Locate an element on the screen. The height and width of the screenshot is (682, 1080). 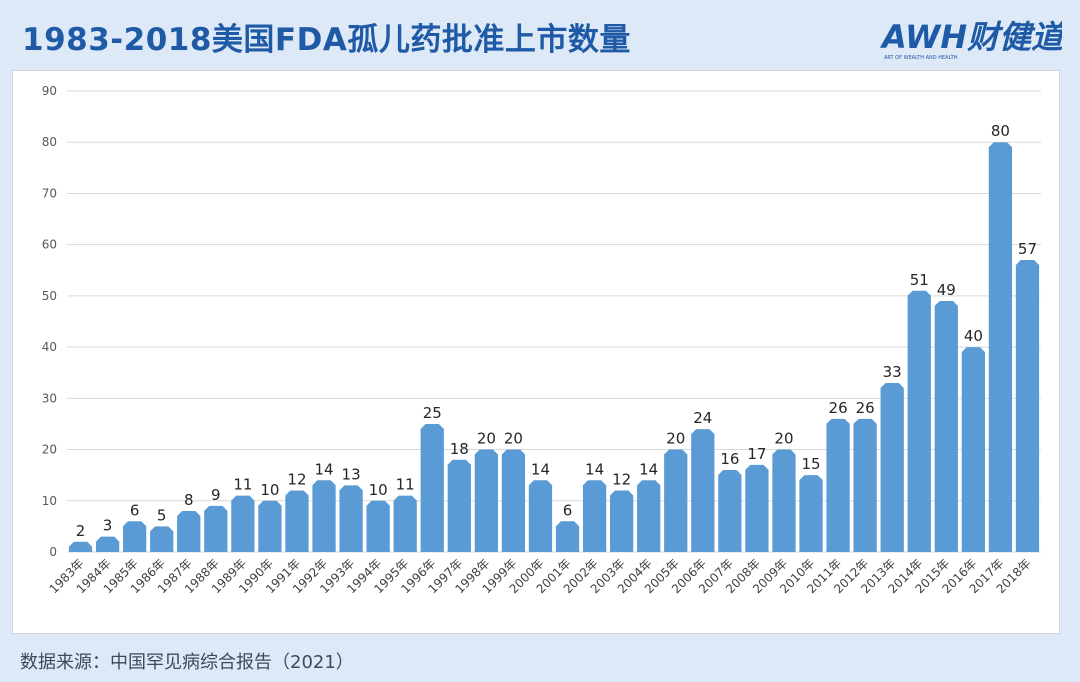
logo-tagline: ART OF WEALTH AND HEALTH is located at coordinates (921, 58).